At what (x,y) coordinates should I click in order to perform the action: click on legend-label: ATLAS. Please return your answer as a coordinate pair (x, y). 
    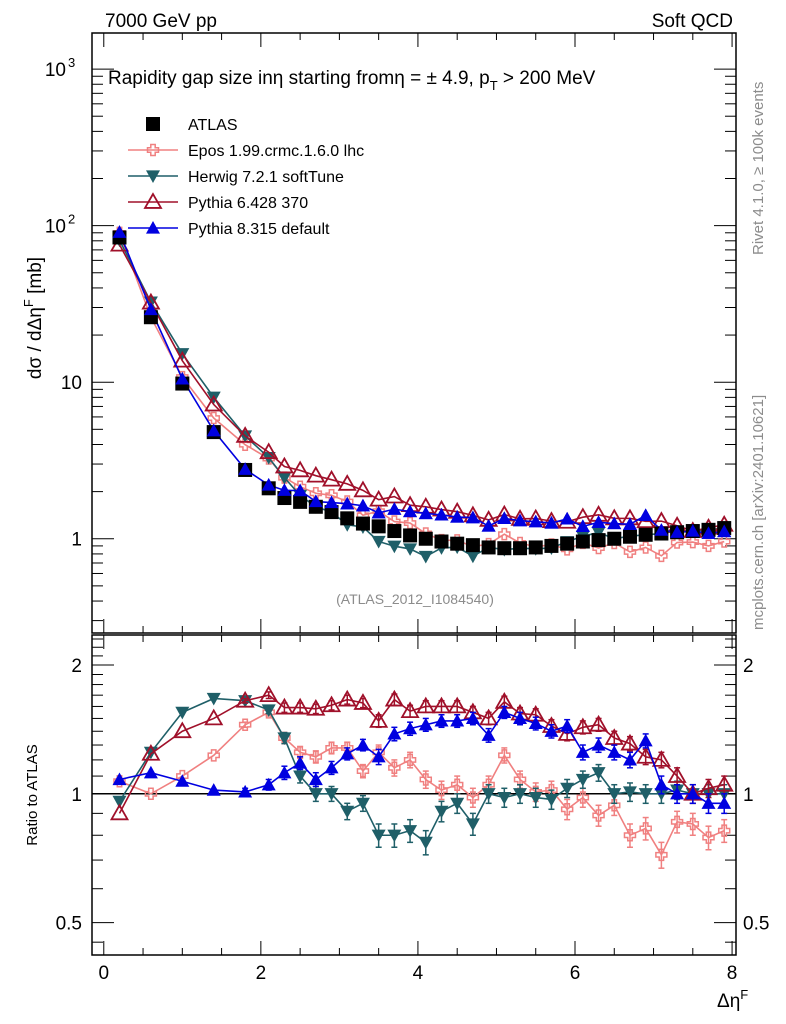
    Looking at the image, I should click on (213, 125).